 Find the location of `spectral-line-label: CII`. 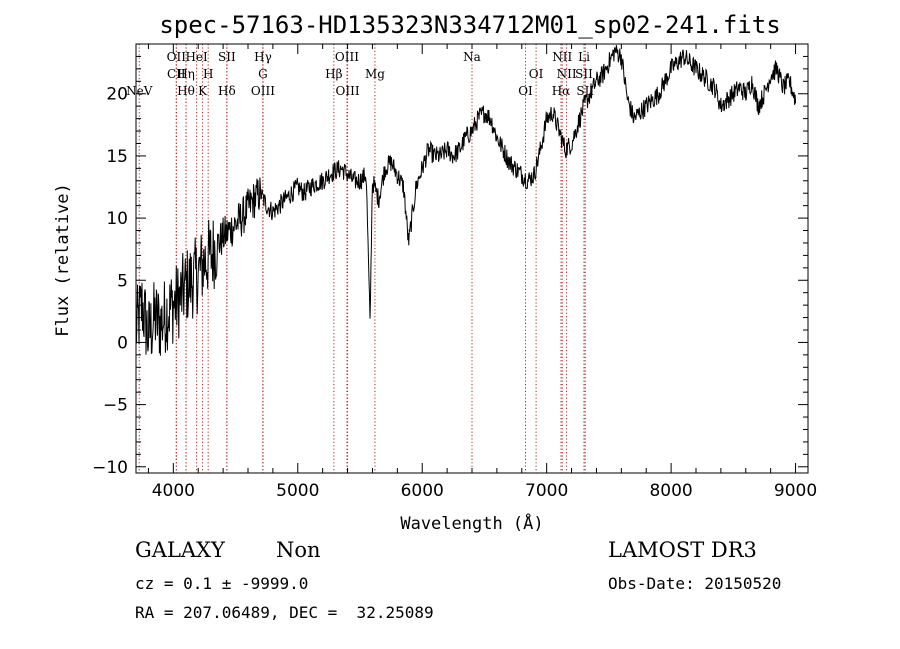

spectral-line-label: CII is located at coordinates (176, 74).